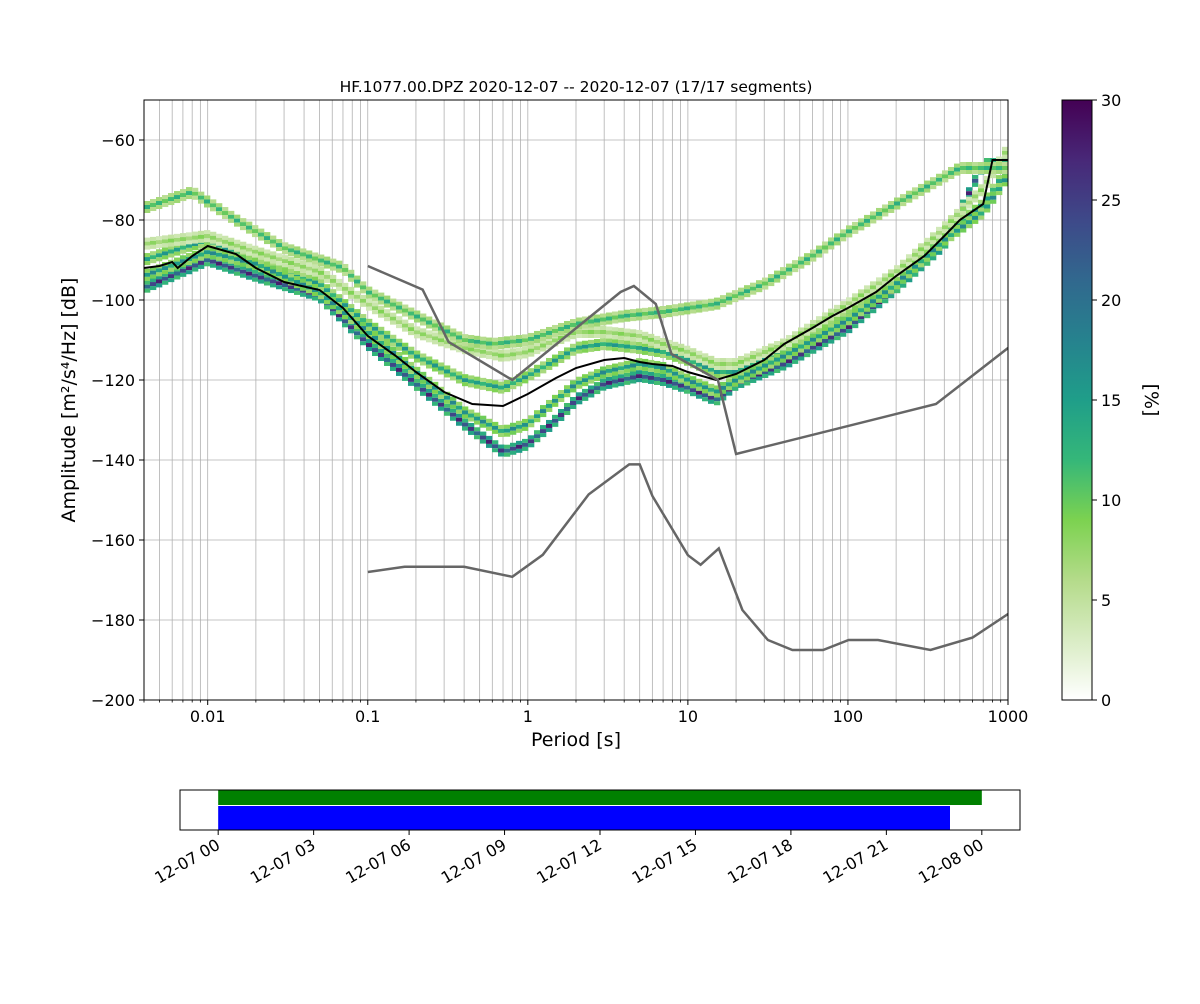 The height and width of the screenshot is (1004, 1200). Describe the element at coordinates (687, 360) in the screenshot. I see `noise-model-high-line` at that location.